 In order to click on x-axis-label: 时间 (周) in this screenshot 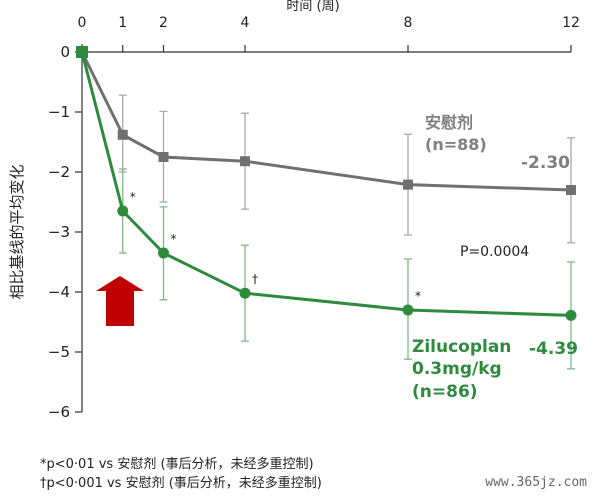, I will do `click(312, 7)`.